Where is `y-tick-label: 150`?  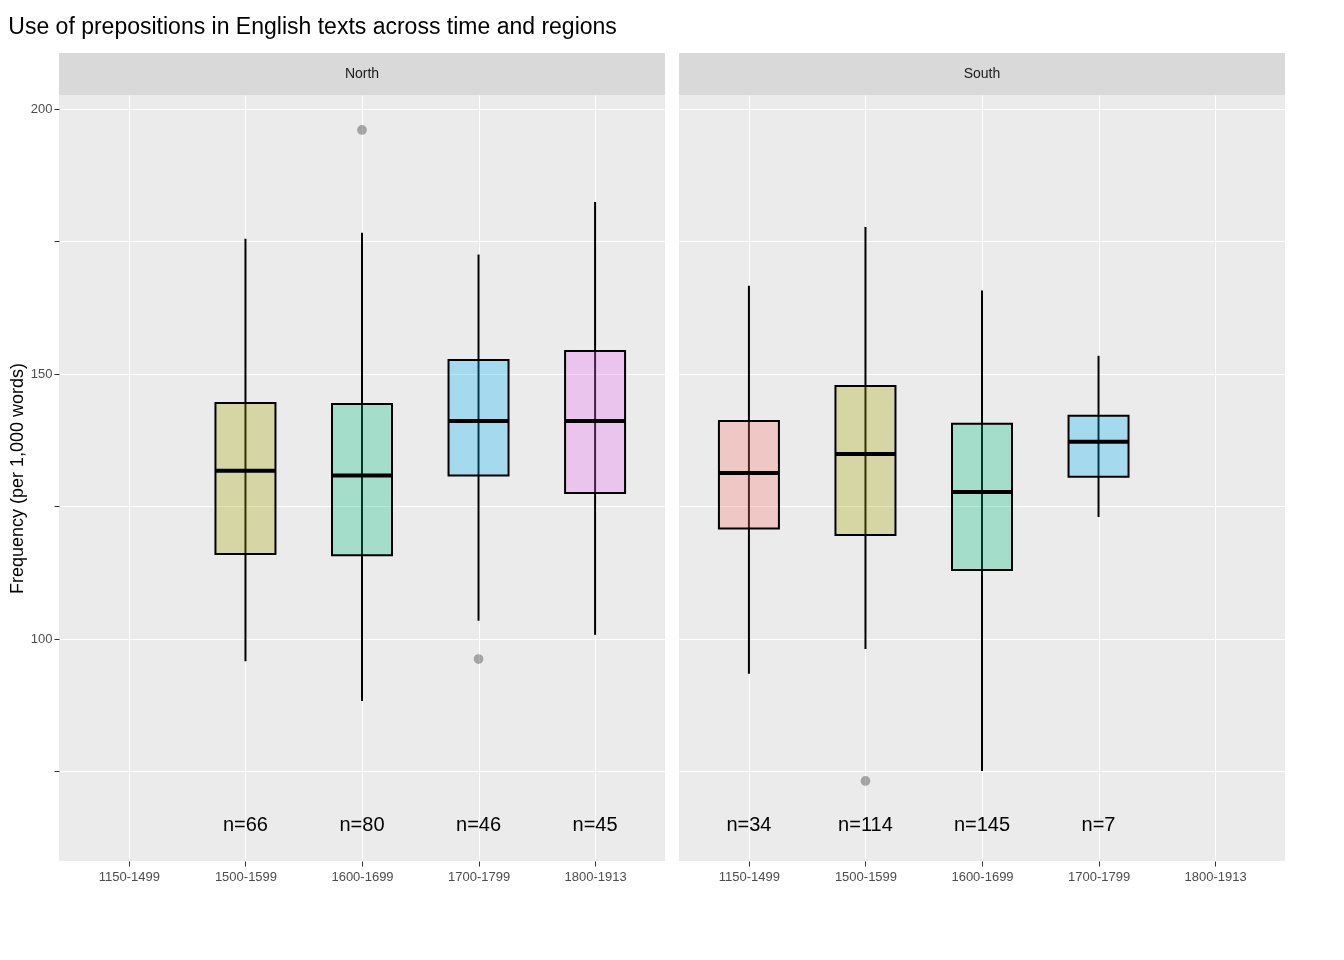
y-tick-label: 150 is located at coordinates (41, 374).